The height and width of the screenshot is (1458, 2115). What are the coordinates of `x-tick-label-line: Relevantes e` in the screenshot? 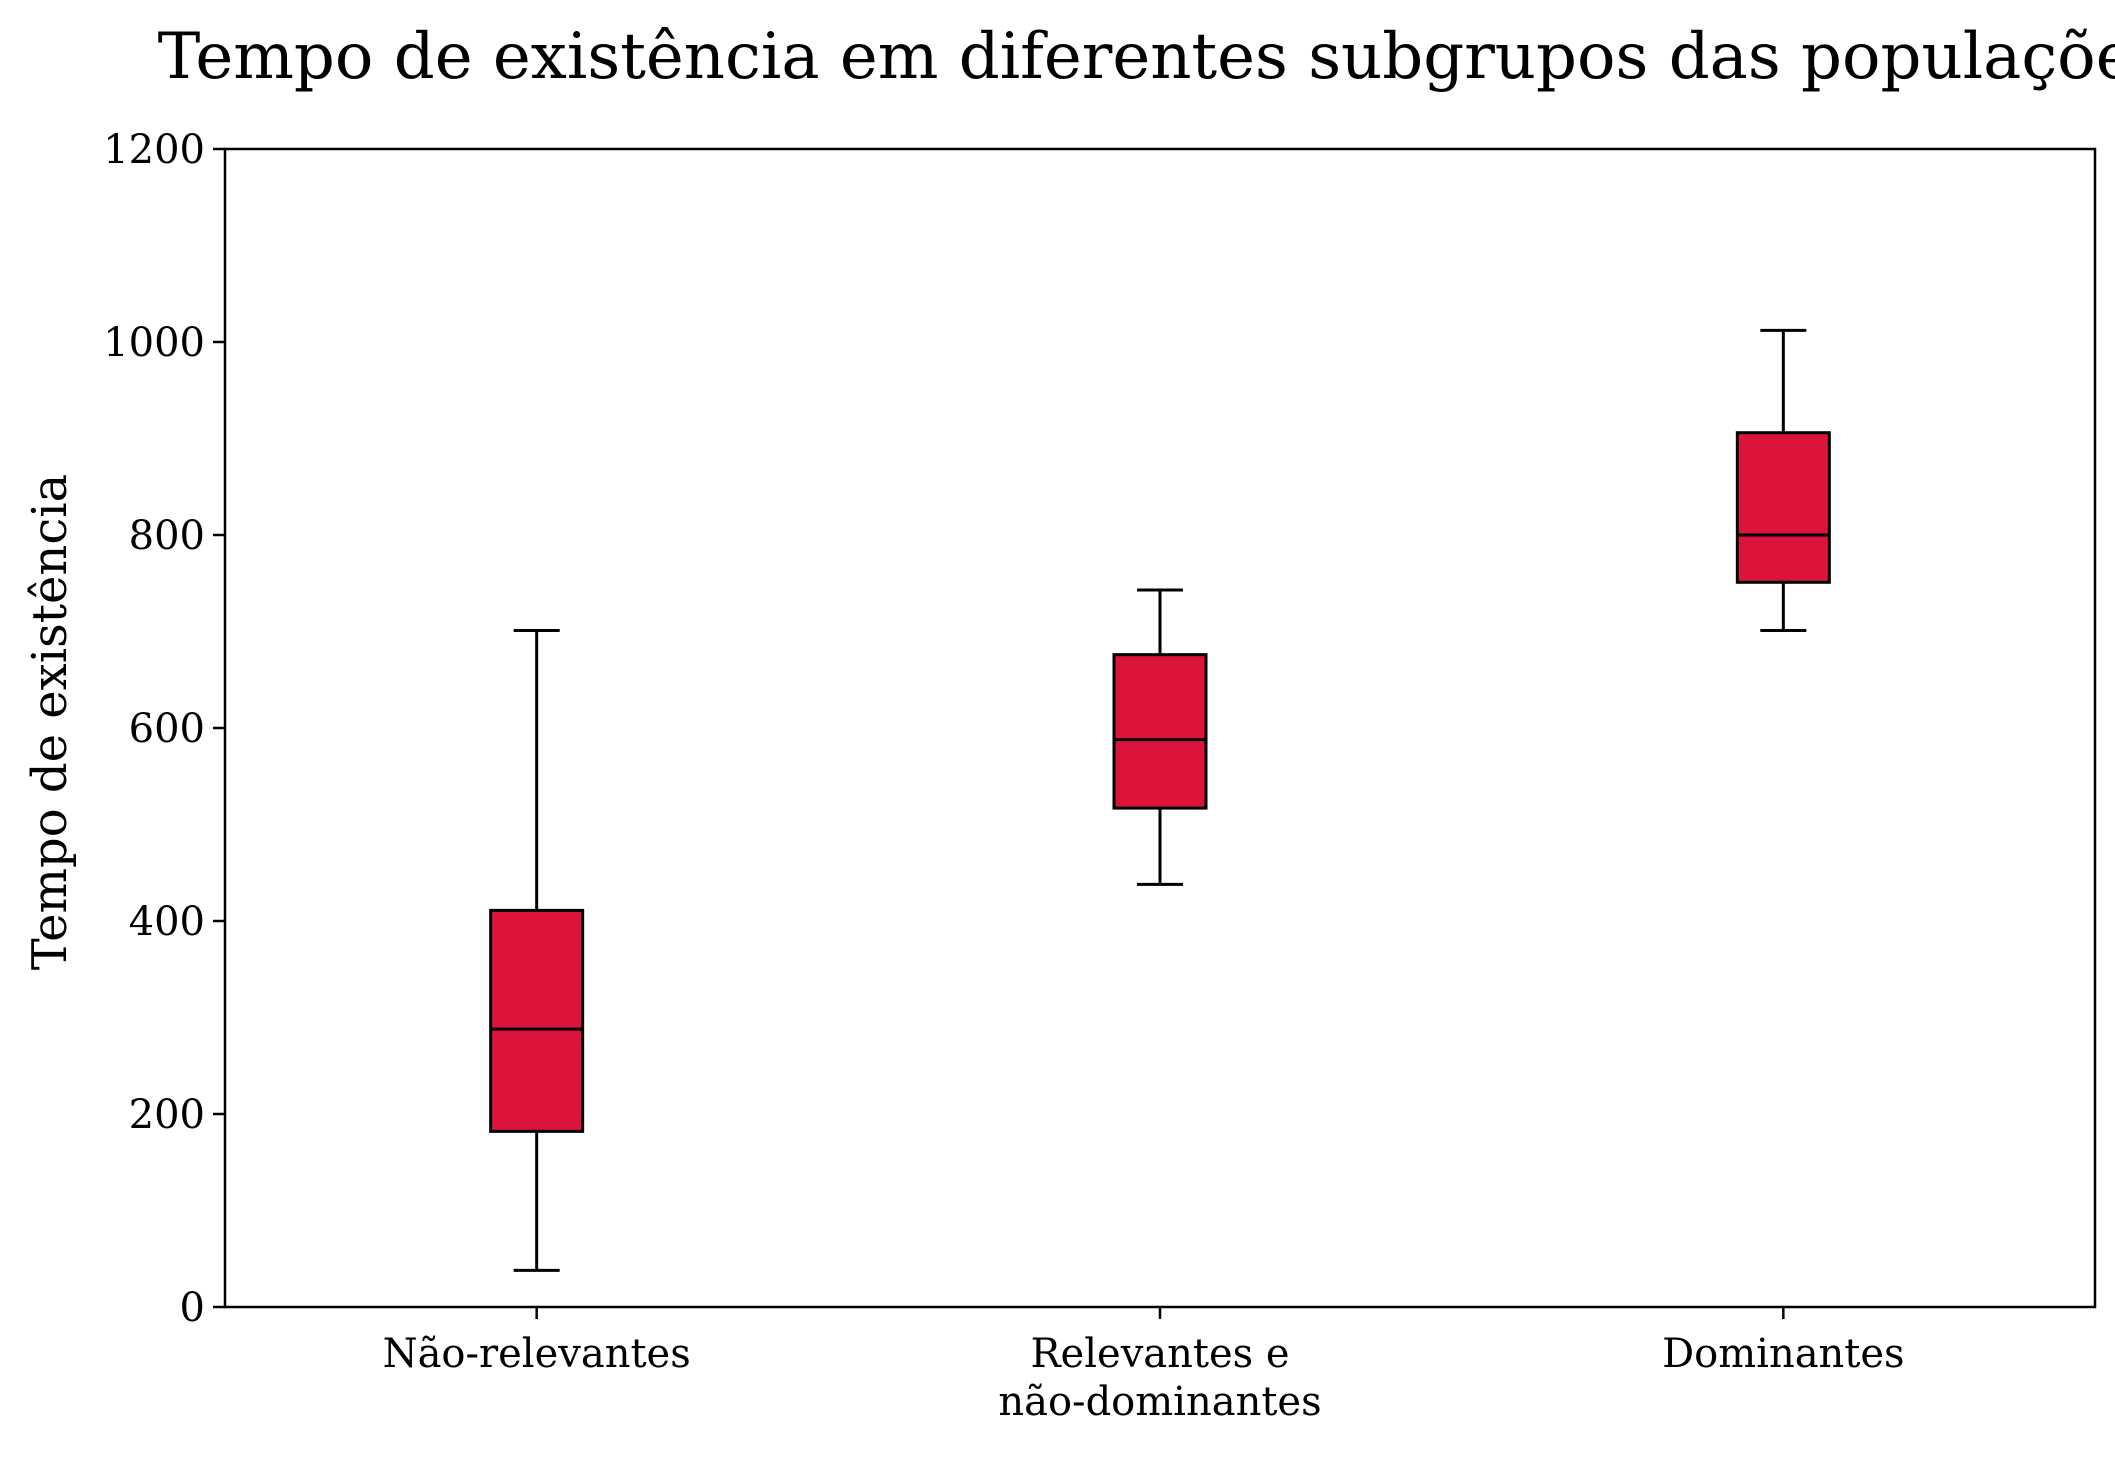 It's located at (1159, 1354).